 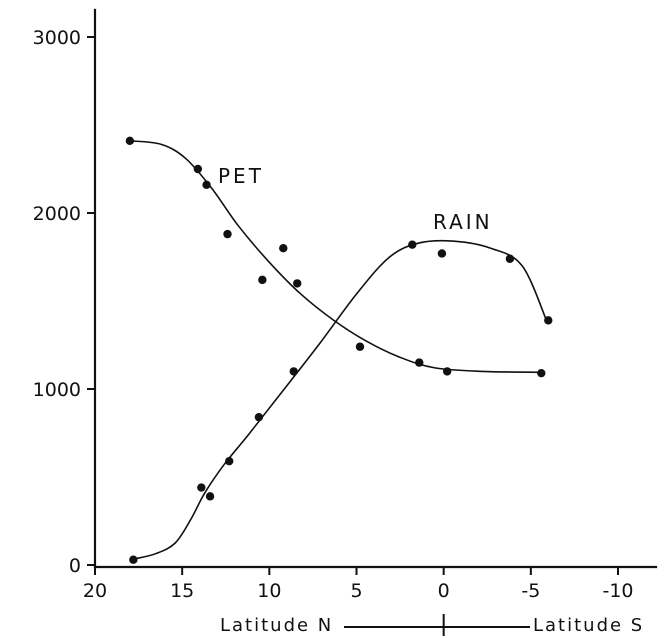 I want to click on latitude-south-label: Latitude S, so click(x=588, y=625).